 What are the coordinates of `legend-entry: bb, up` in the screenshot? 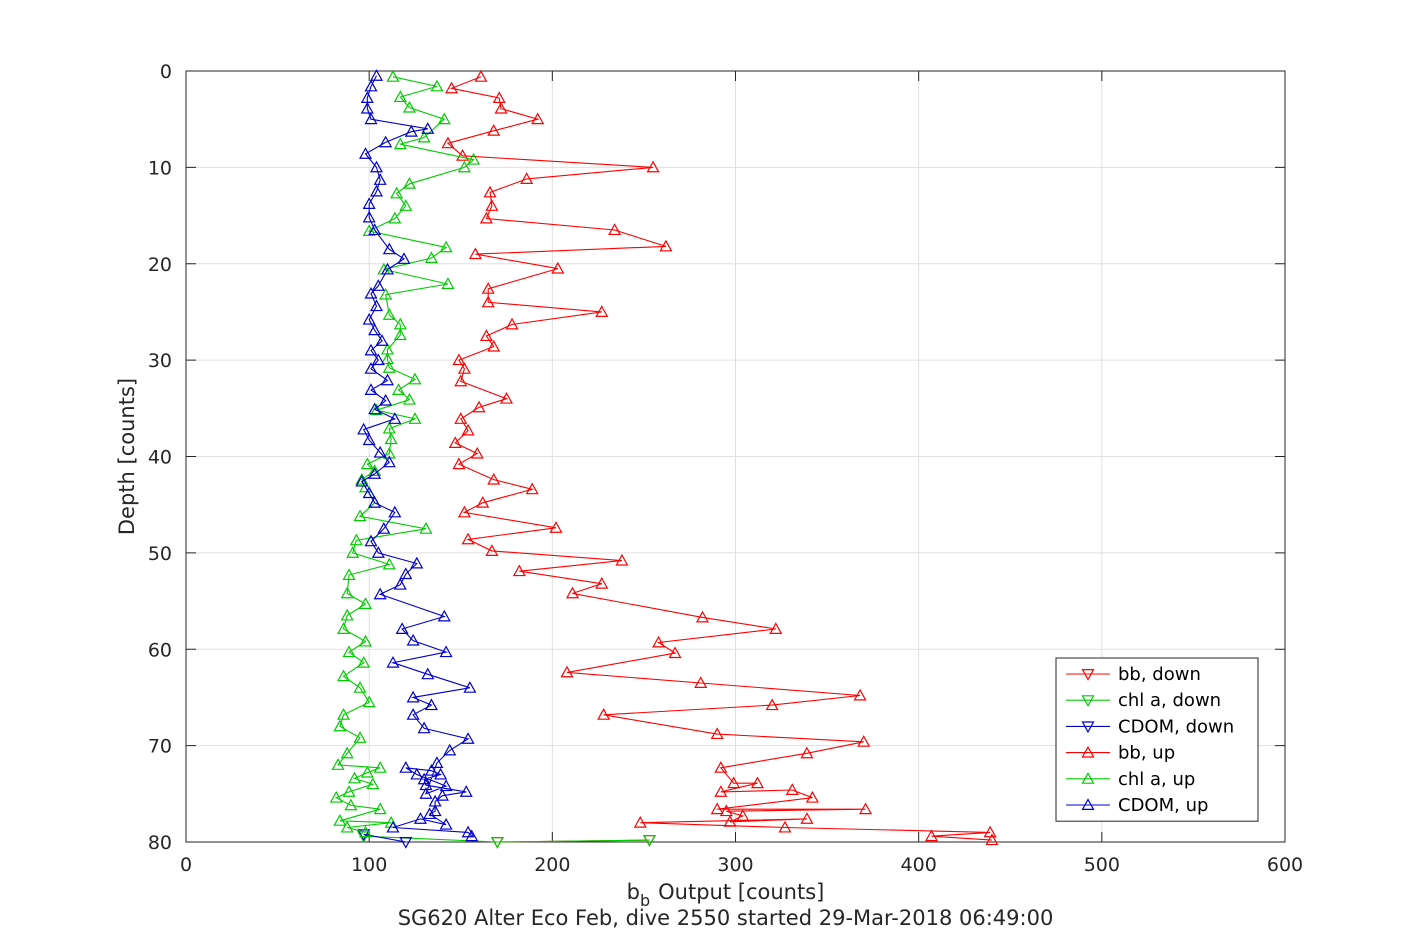 It's located at (1120, 753).